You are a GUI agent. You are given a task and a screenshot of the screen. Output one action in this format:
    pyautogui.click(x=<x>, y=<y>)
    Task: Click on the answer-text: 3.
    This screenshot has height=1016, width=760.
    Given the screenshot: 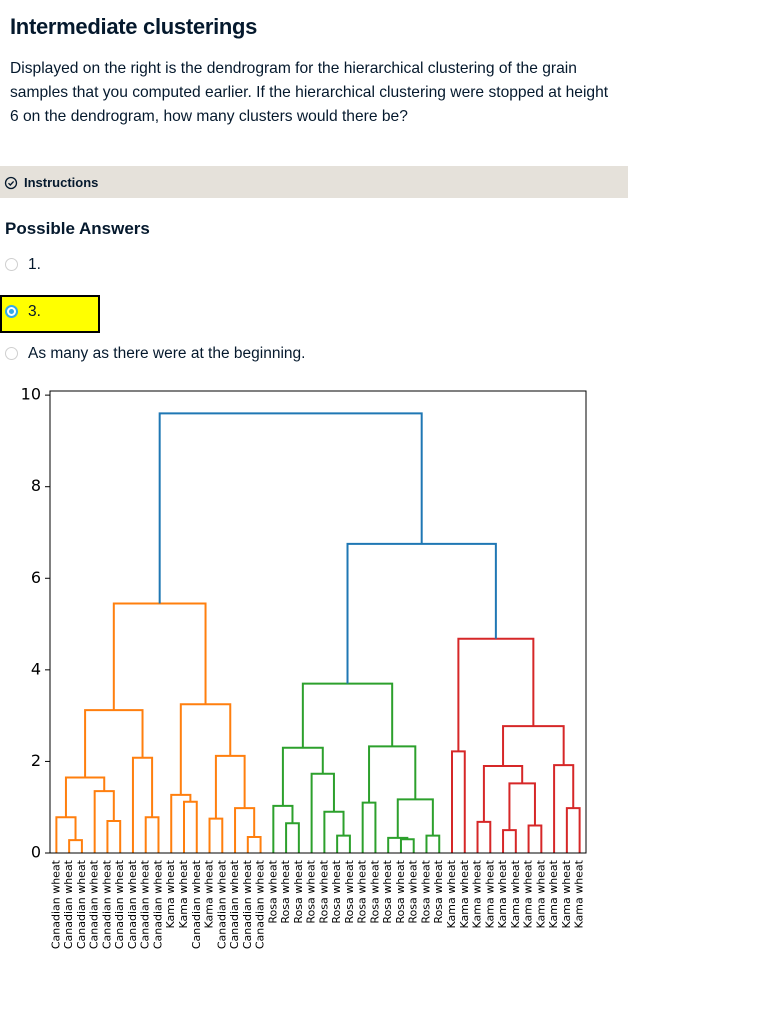 What is the action you would take?
    pyautogui.click(x=34, y=311)
    